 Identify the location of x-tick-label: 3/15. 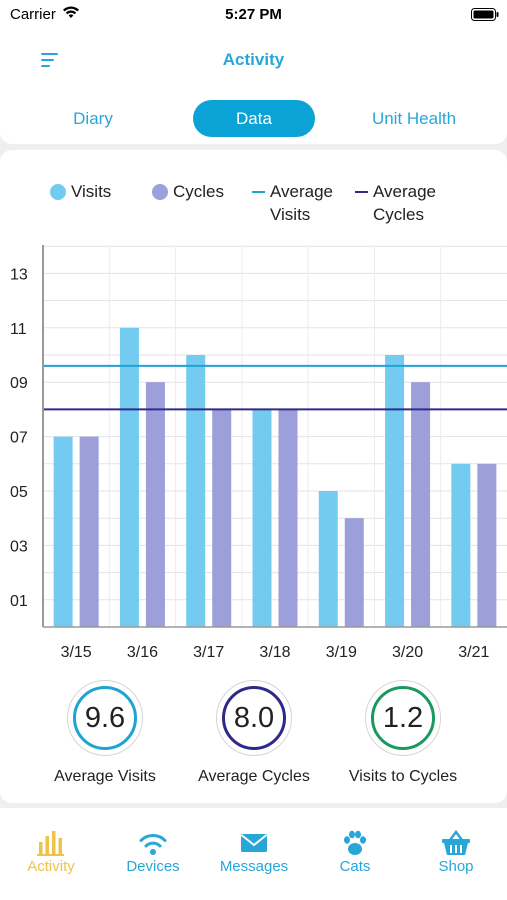
(76, 652).